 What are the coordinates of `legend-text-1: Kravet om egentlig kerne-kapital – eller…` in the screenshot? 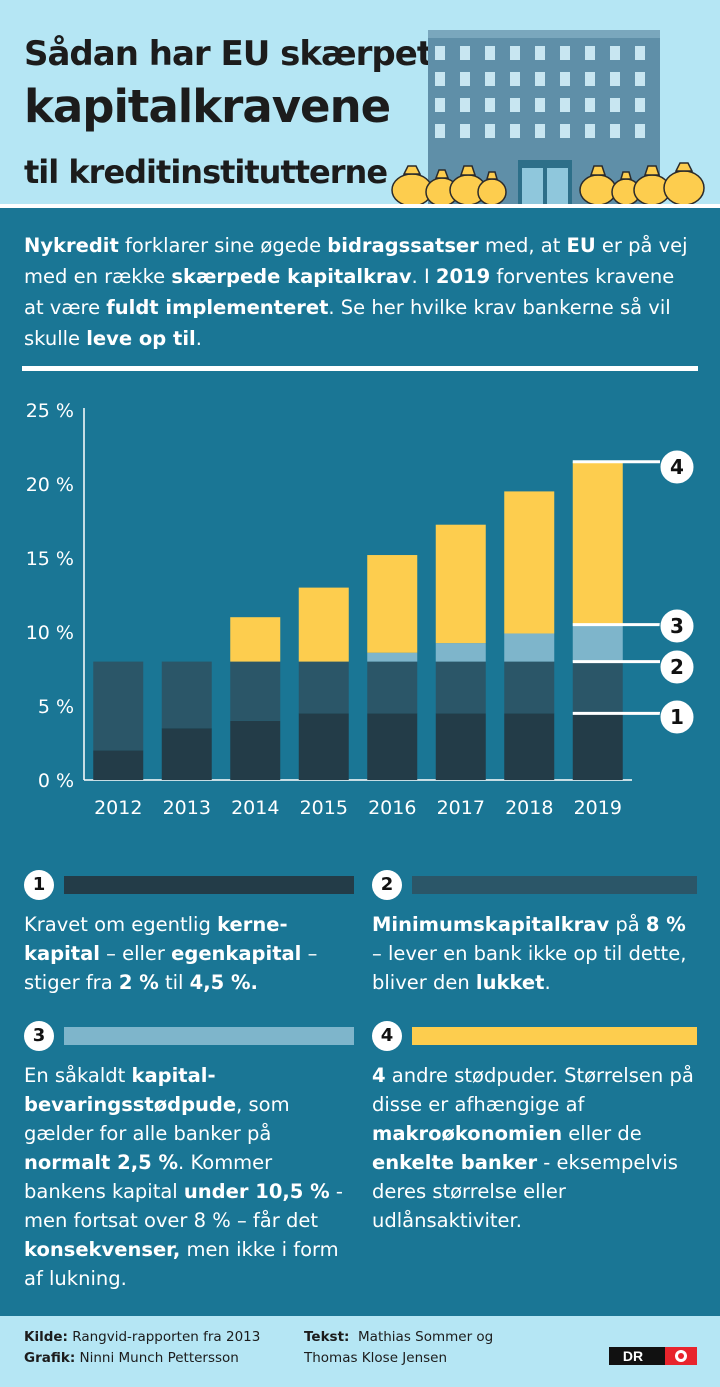 It's located at (189, 953).